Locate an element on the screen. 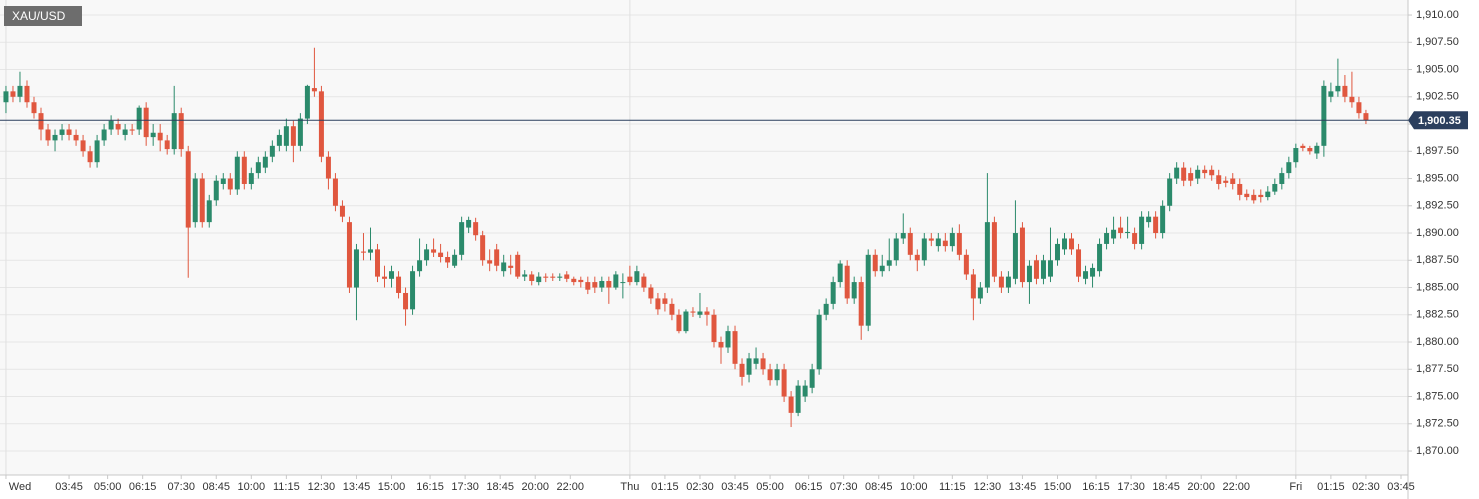  x-tick-label: 05:00 is located at coordinates (108, 487).